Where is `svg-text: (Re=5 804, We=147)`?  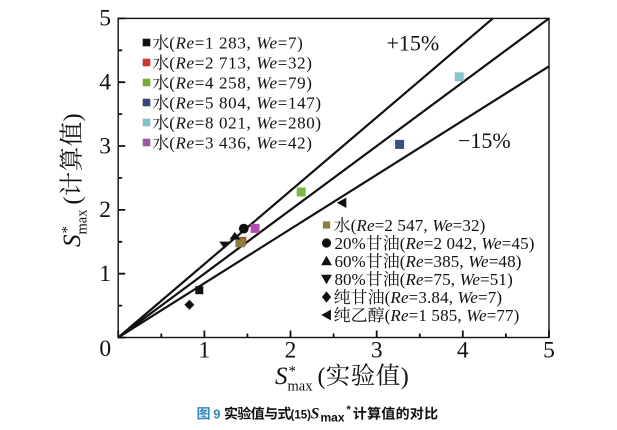
svg-text: (Re=5 804, We=147) is located at coordinates (245, 103).